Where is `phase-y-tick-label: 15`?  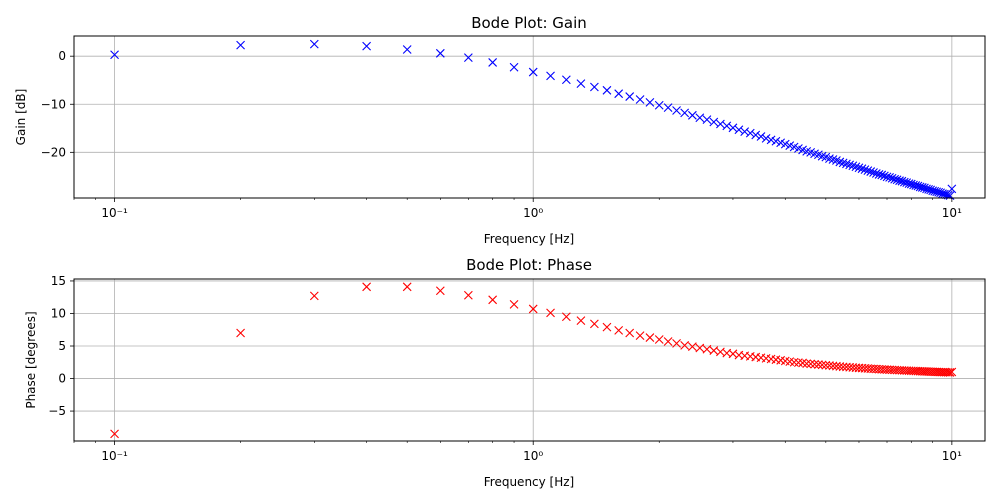 phase-y-tick-label: 15 is located at coordinates (58, 281).